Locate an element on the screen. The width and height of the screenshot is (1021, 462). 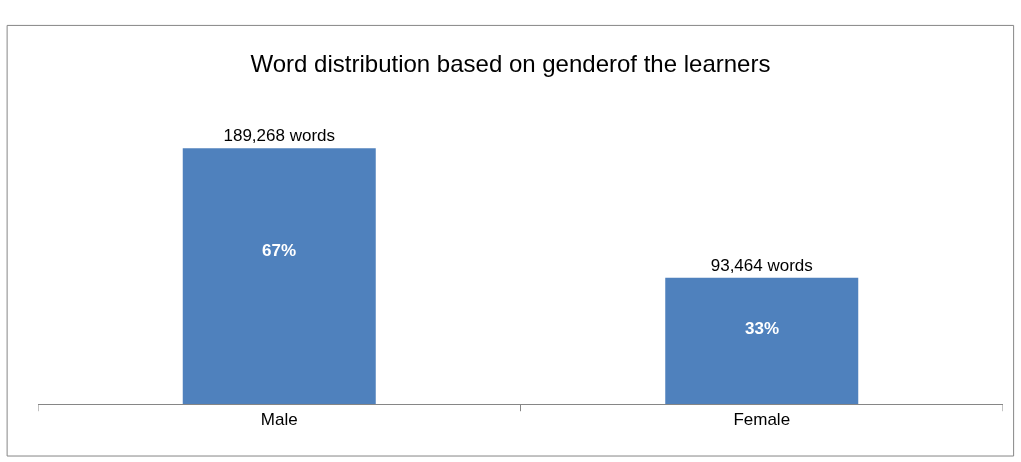
chart-title: Word distribution based on genderof the learners is located at coordinates (510, 64).